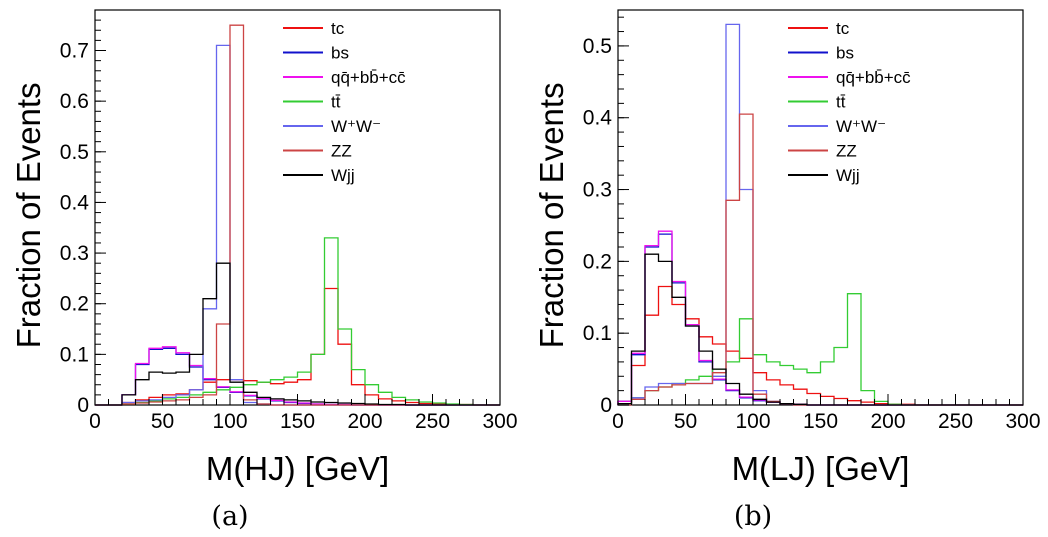 The image size is (1048, 537). I want to click on x-axis-title-b: M(LJ) [GeV], so click(821, 468).